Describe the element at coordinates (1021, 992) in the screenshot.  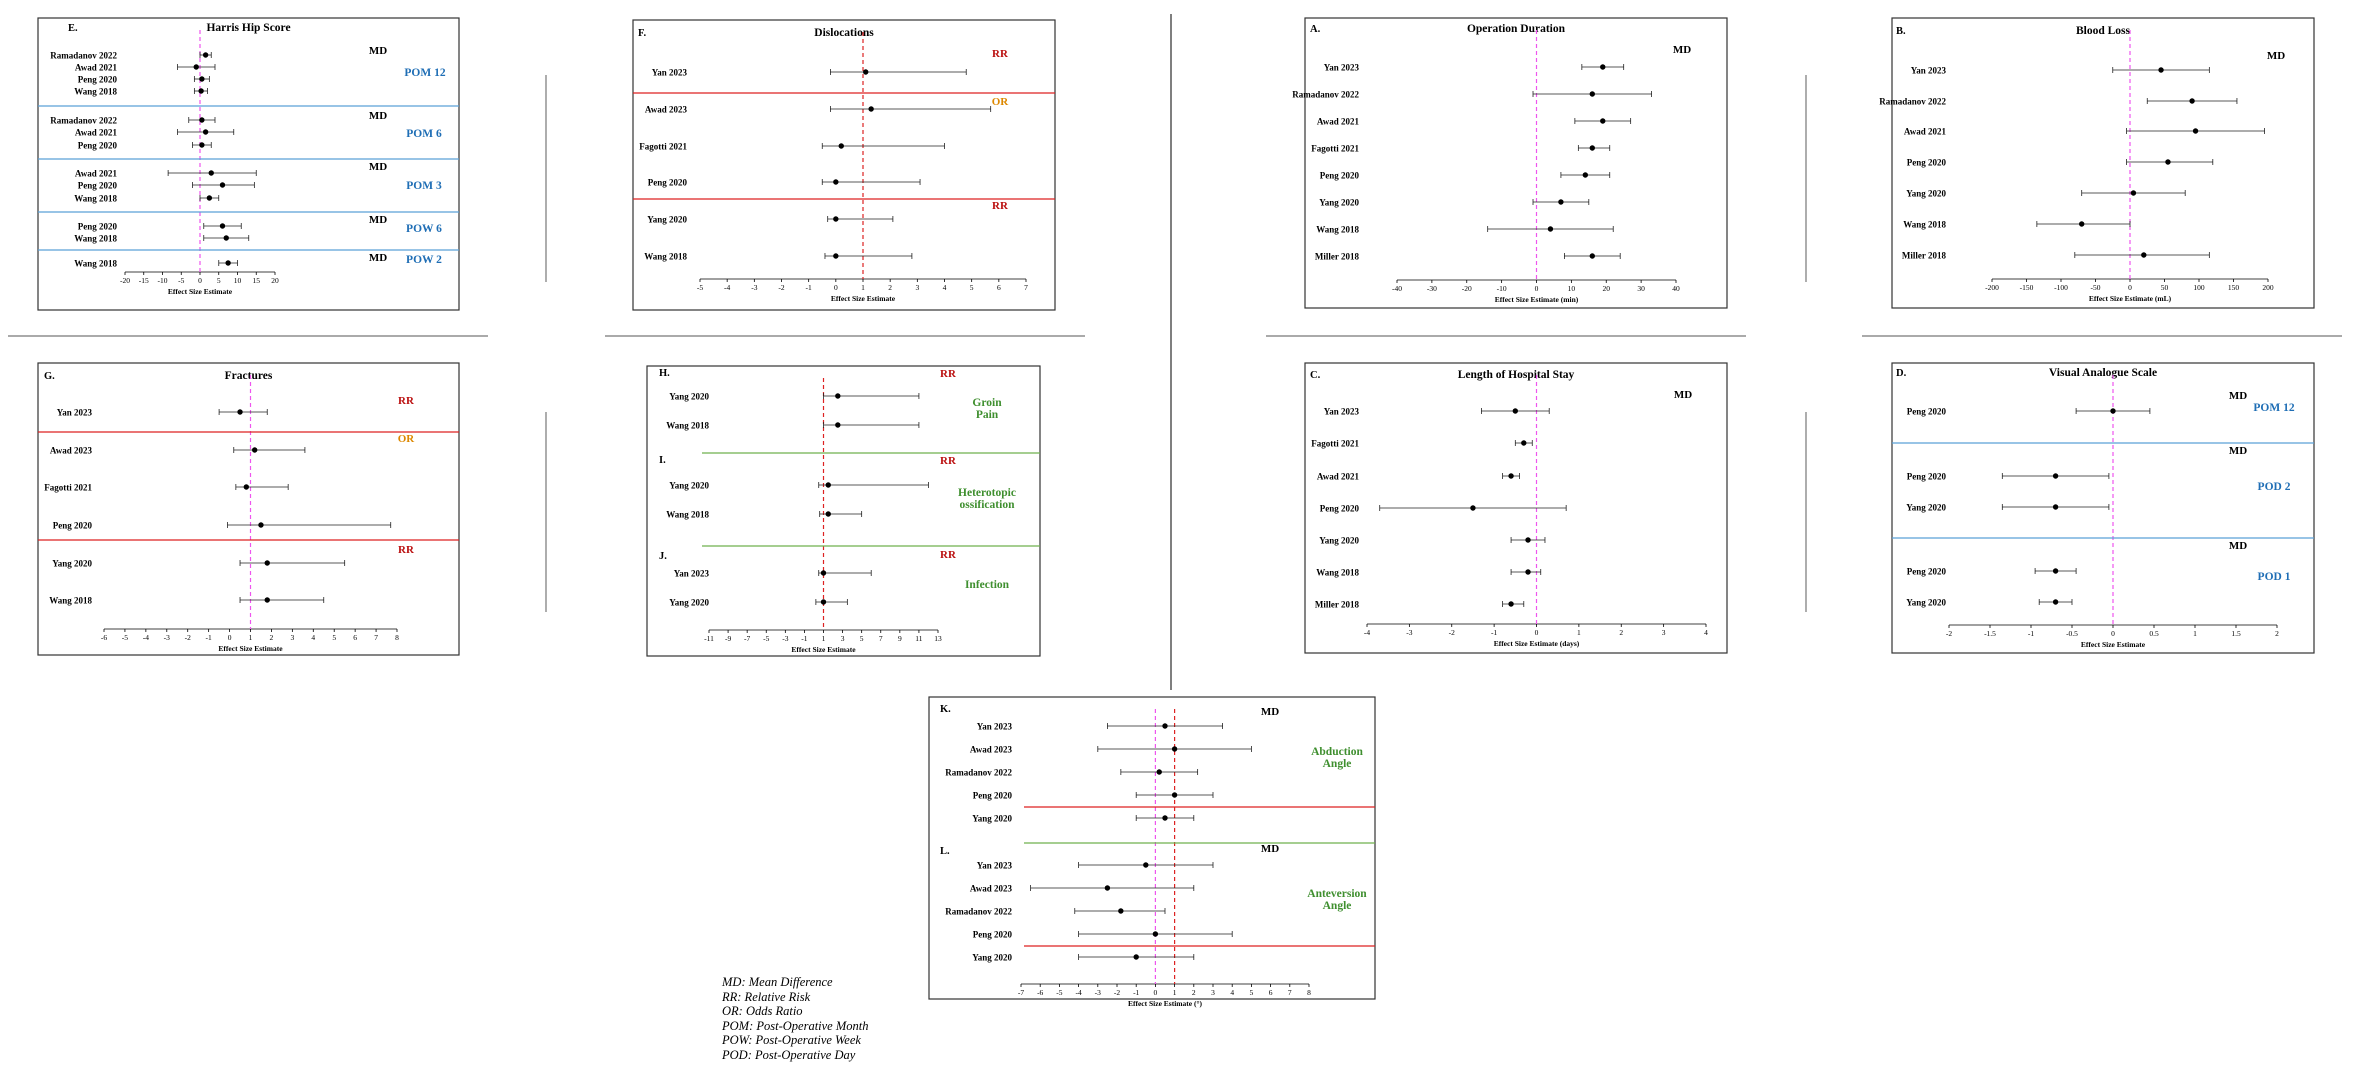
I see `x-tick-label: -7` at that location.